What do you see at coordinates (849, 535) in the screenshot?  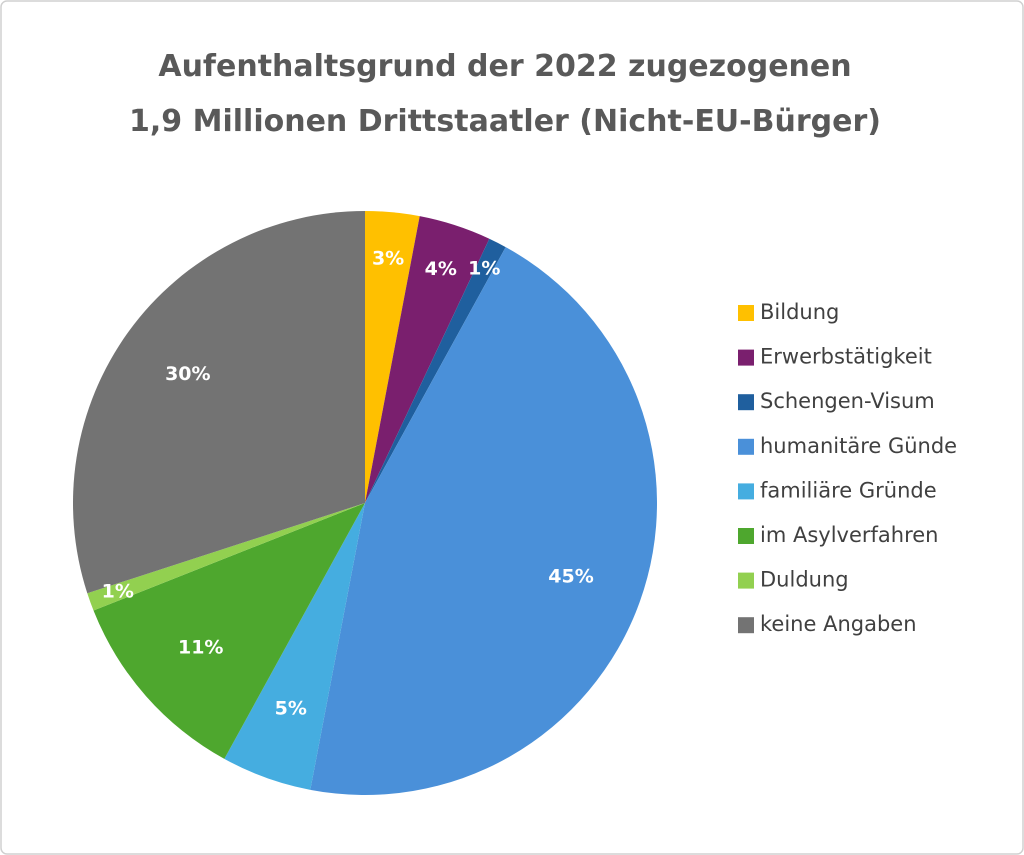 I see `legend-label: im Asylverfahren` at bounding box center [849, 535].